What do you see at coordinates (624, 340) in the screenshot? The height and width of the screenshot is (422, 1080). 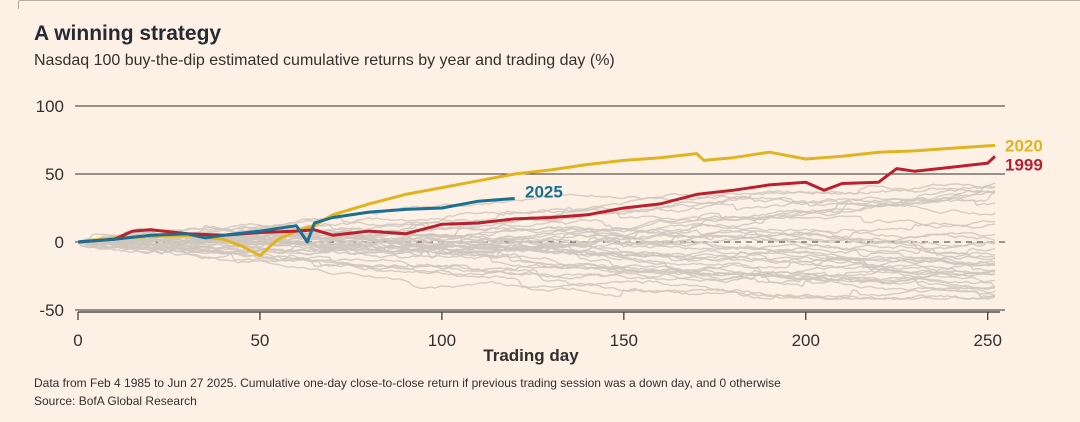 I see `x-tick-label: 150` at bounding box center [624, 340].